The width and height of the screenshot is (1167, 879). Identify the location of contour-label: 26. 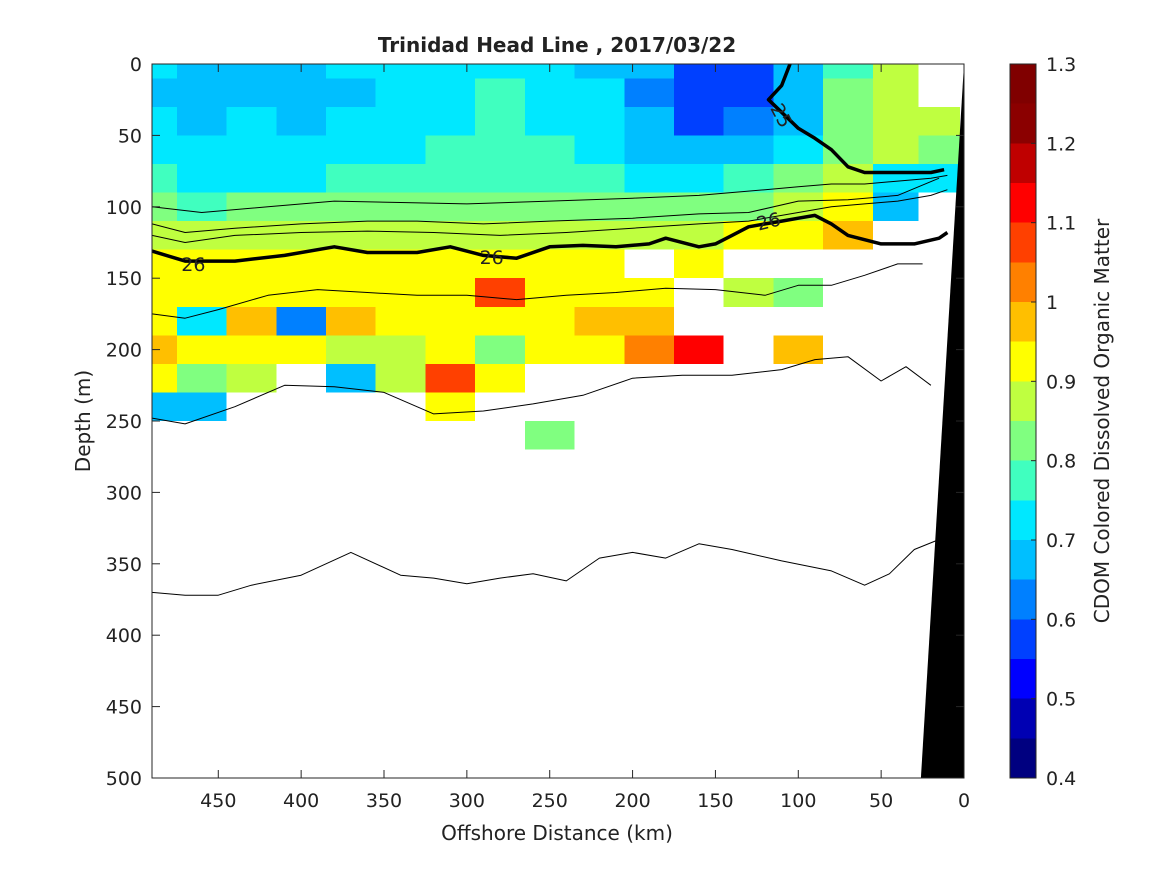
(492, 258).